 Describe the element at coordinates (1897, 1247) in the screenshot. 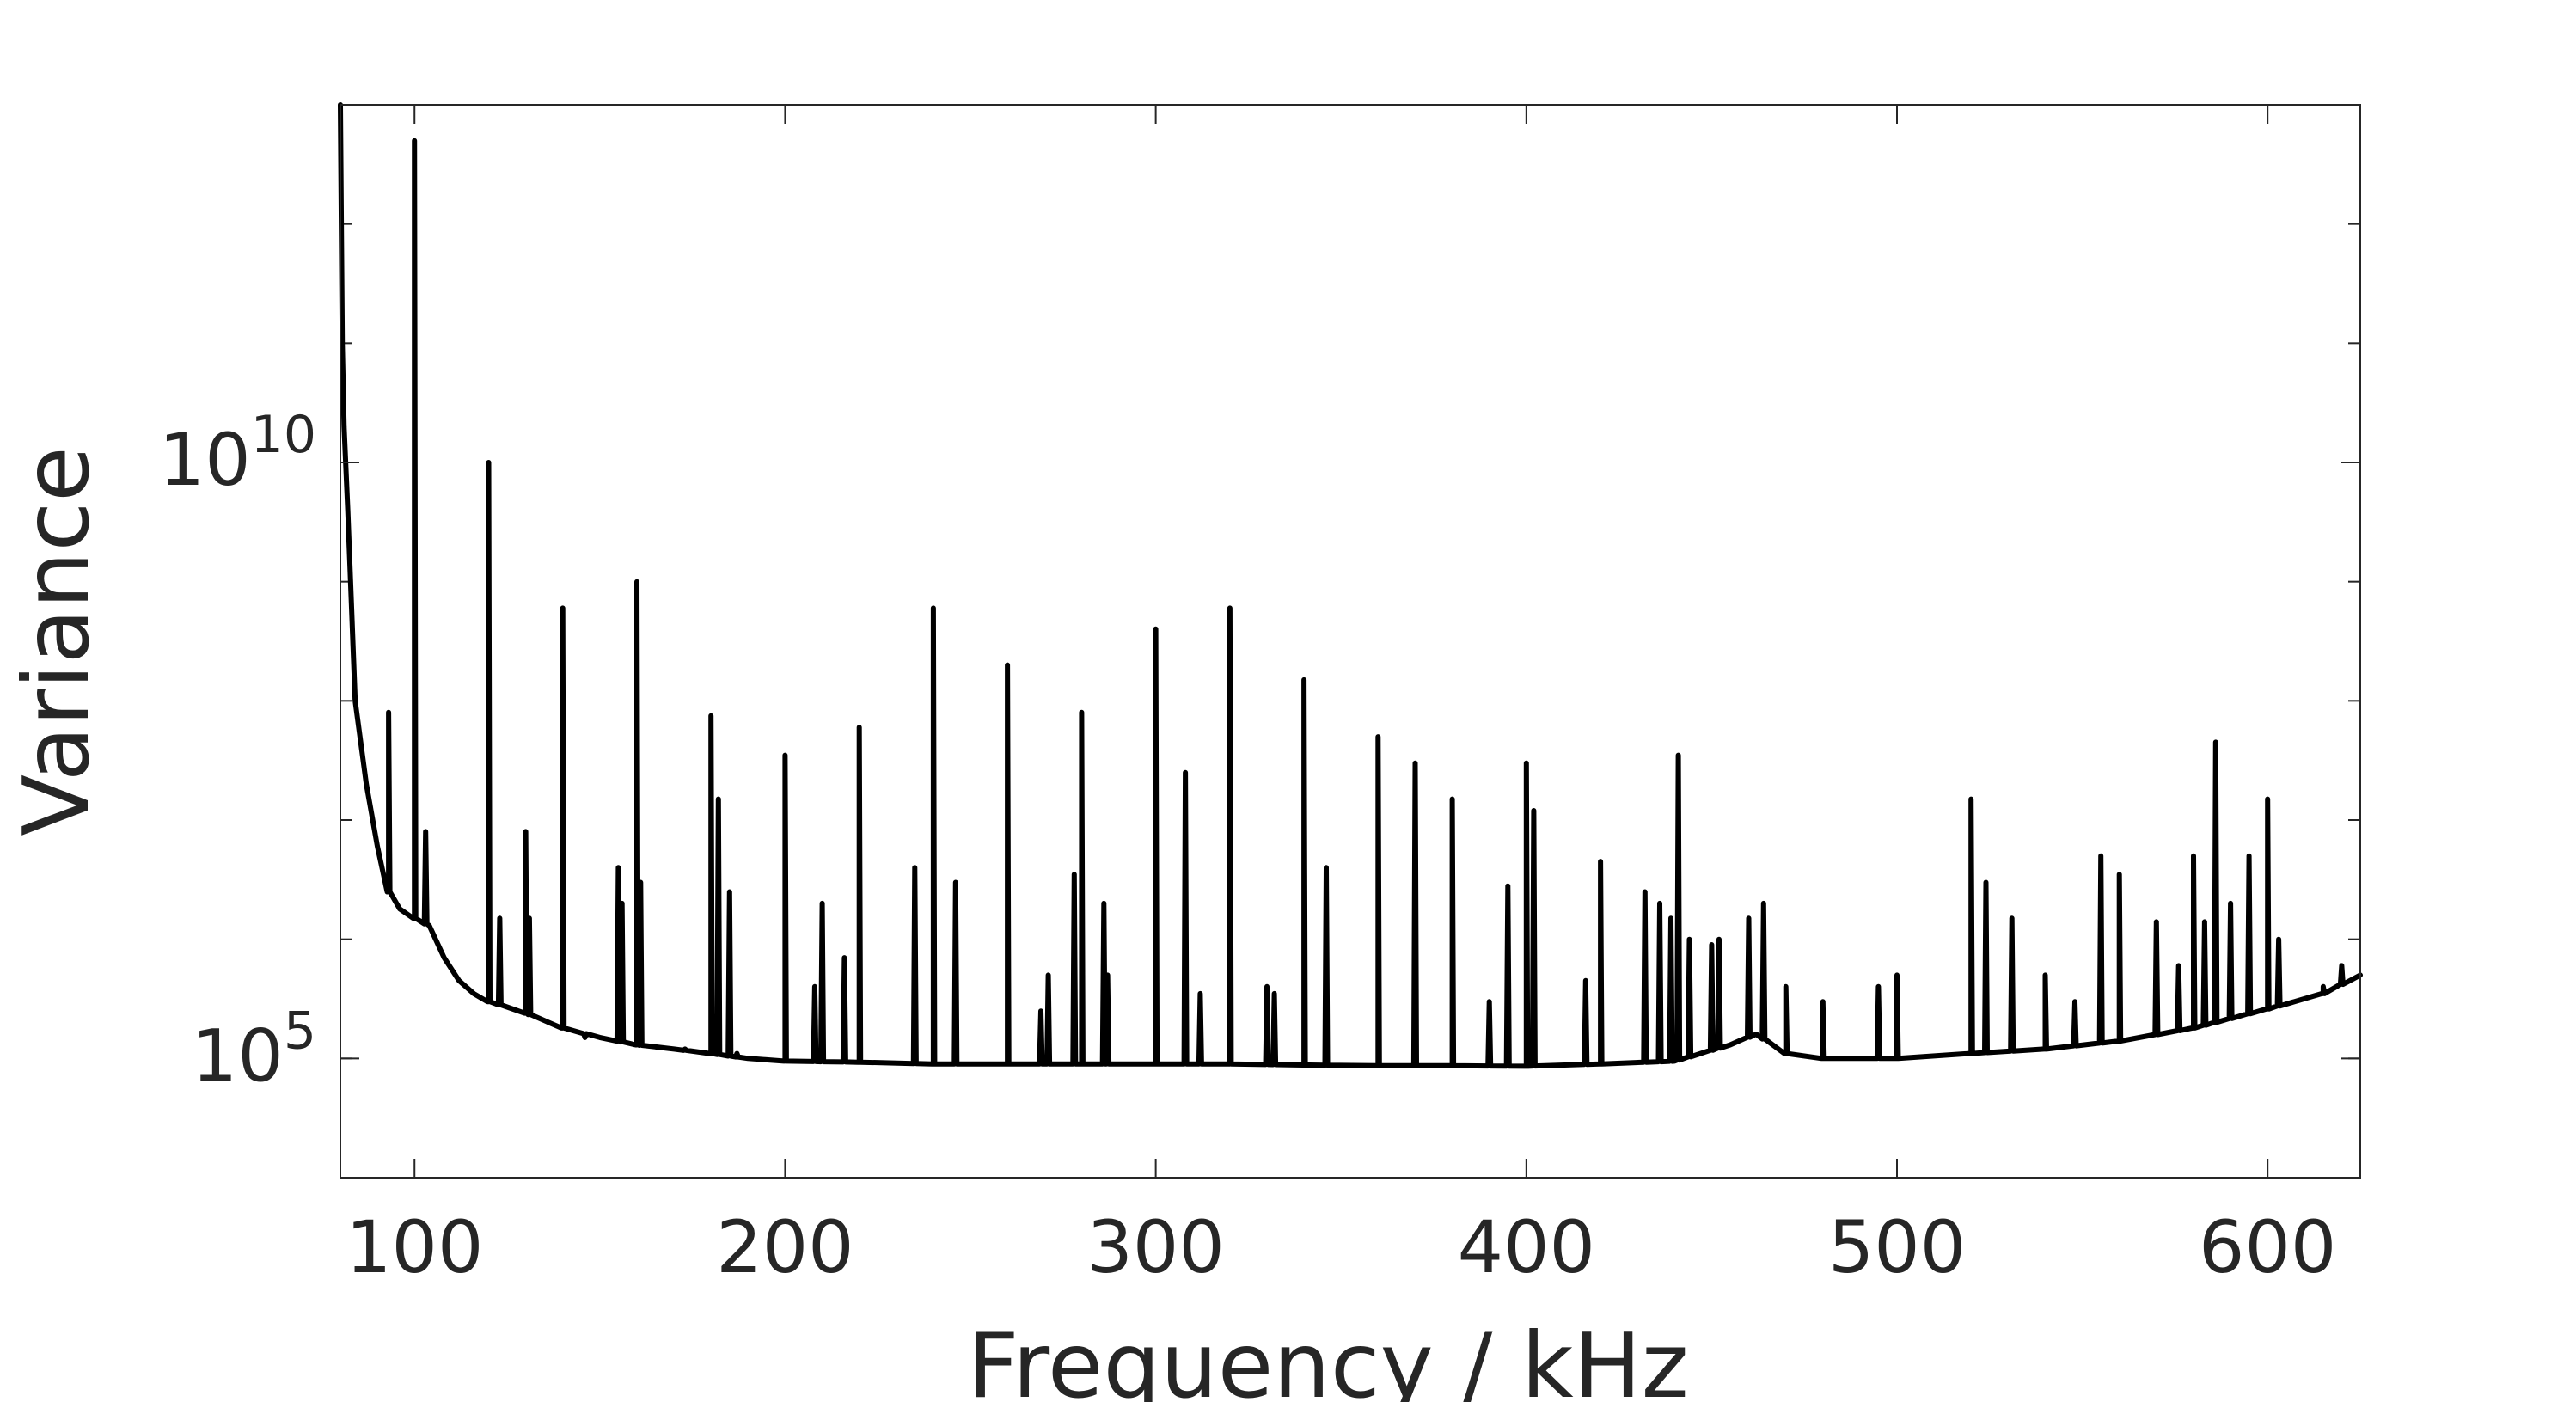

I see `x-tick-label: 500` at that location.